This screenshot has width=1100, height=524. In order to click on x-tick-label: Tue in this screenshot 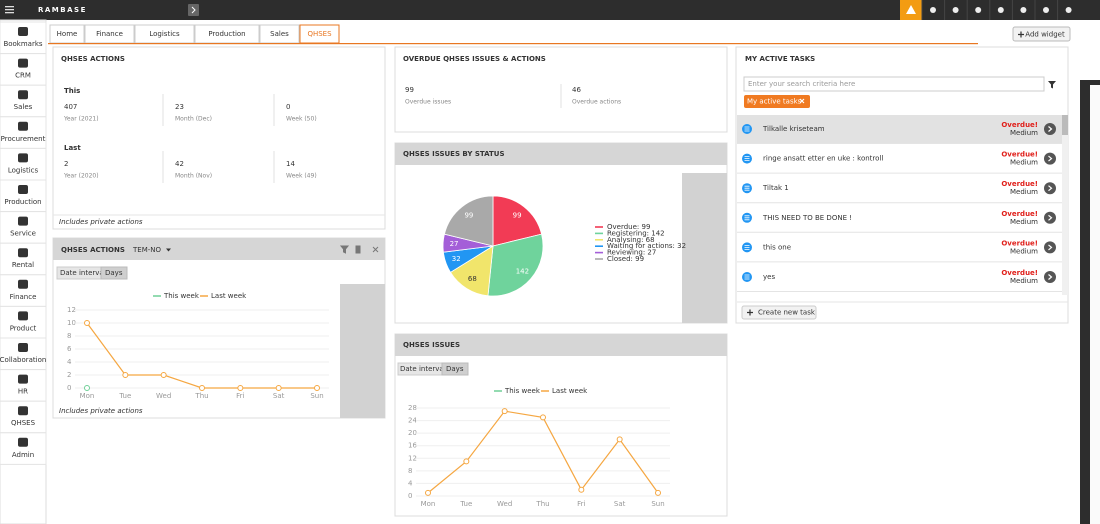, I will do `click(124, 396)`.